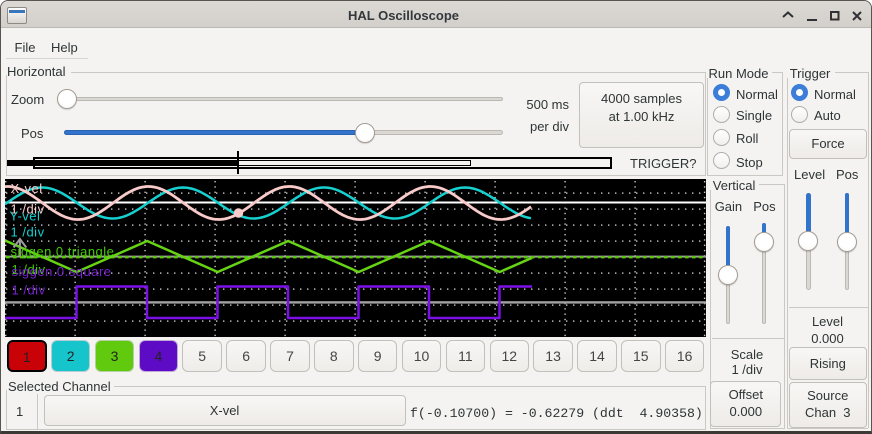 The height and width of the screenshot is (434, 872). Describe the element at coordinates (62, 271) in the screenshot. I see `svg-text: siggen.0.square` at that location.